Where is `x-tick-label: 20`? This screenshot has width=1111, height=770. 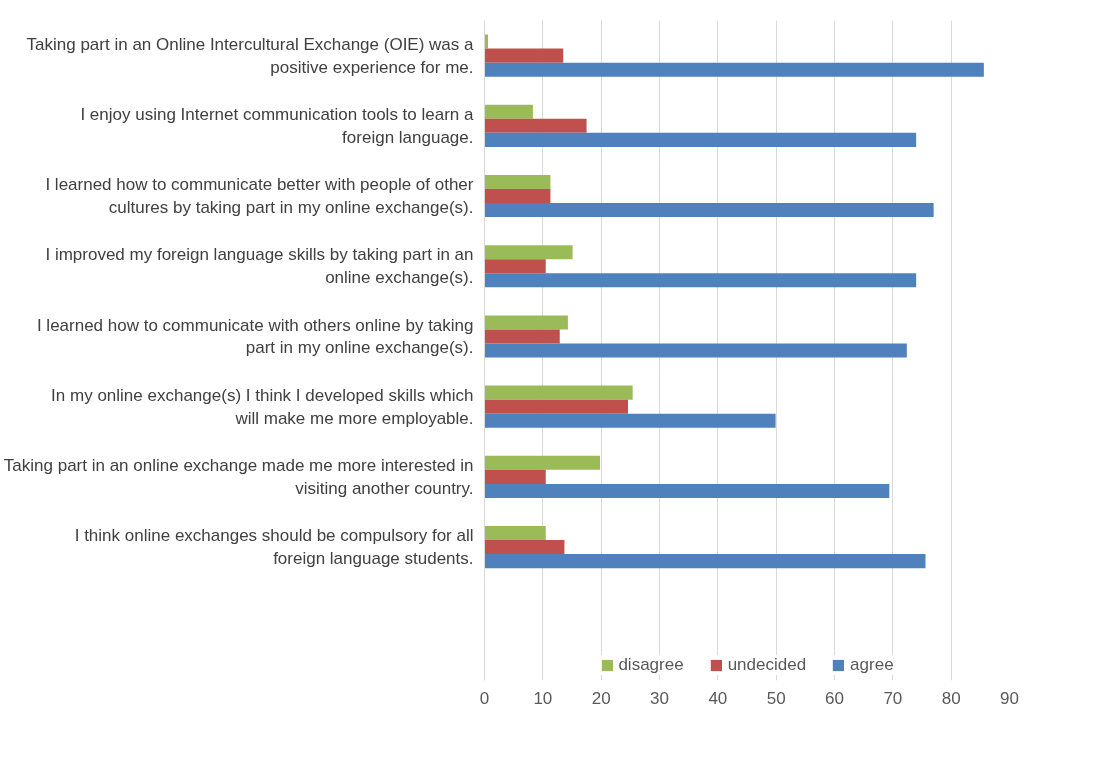
x-tick-label: 20 is located at coordinates (601, 698).